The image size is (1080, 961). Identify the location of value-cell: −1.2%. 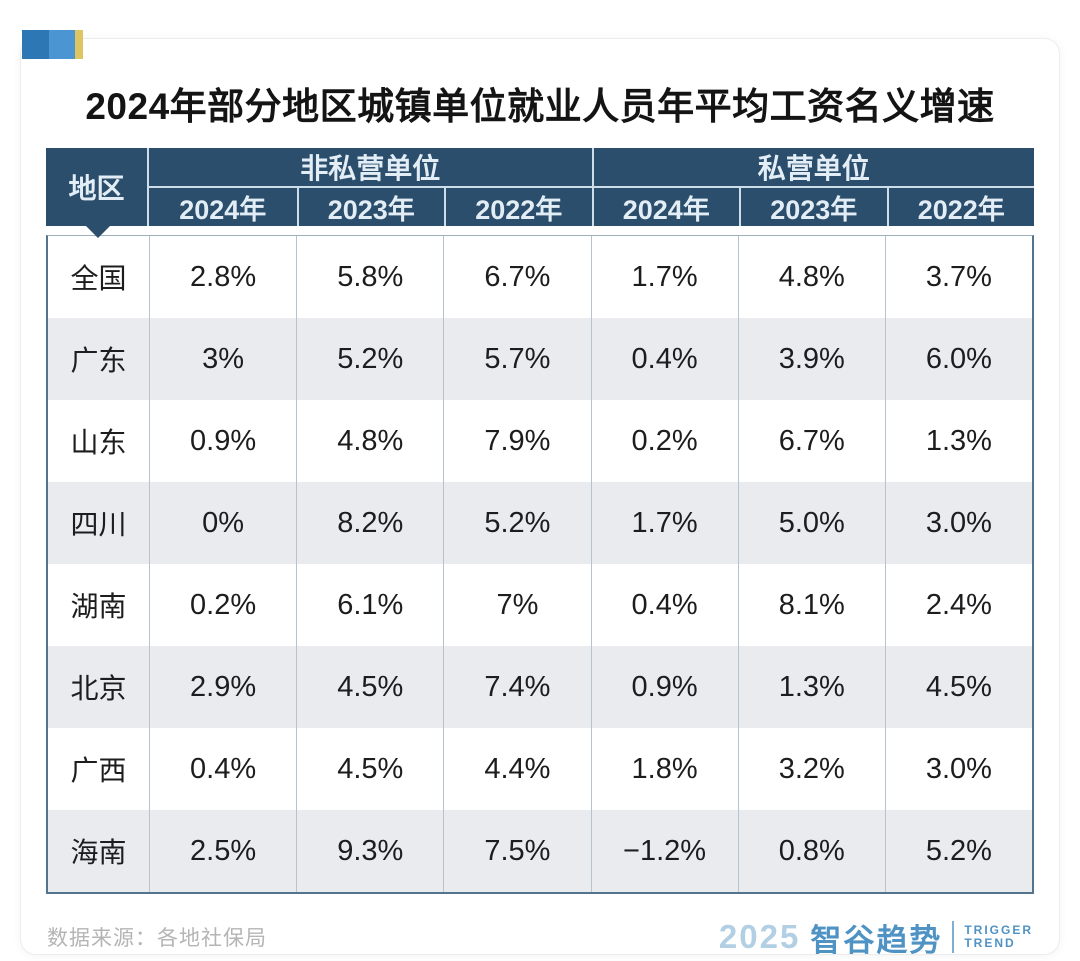
(664, 851).